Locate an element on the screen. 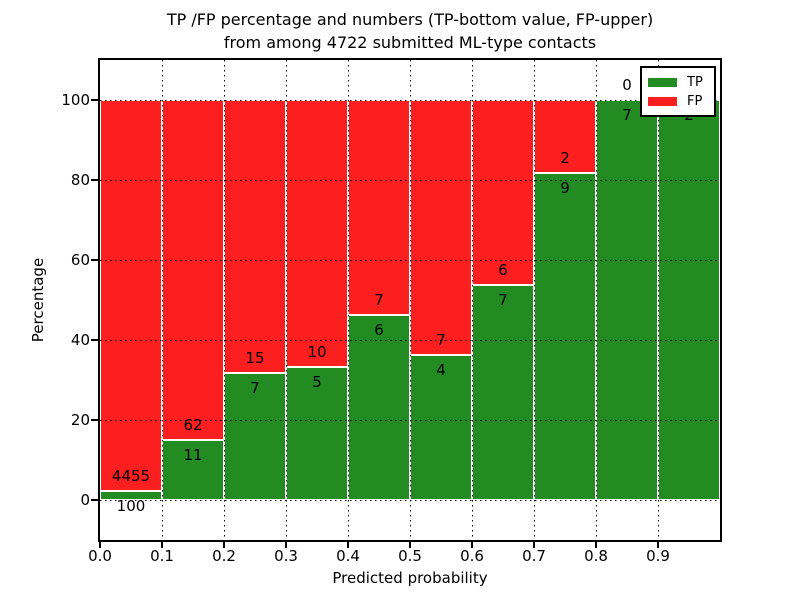 The image size is (800, 600). legend-item-fp: FP is located at coordinates (681, 101).